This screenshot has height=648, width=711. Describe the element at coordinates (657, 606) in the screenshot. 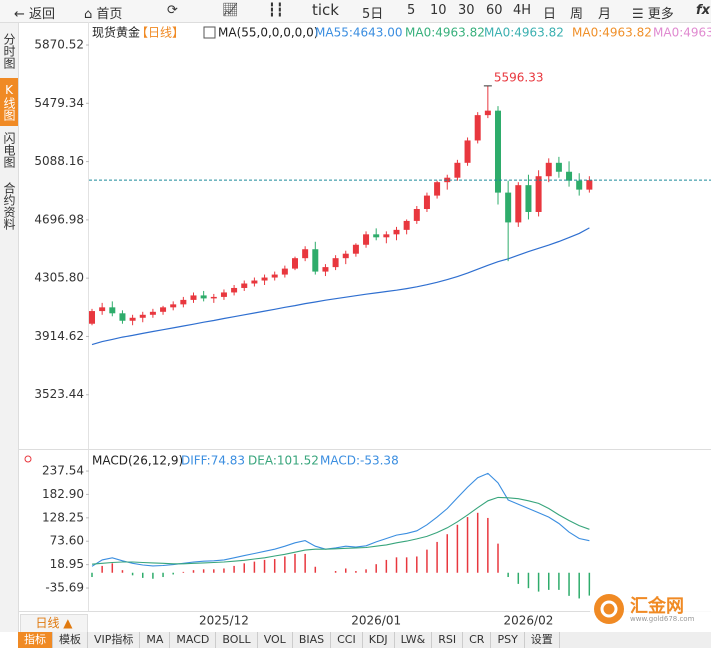

I see `logo-name: 汇金网` at that location.